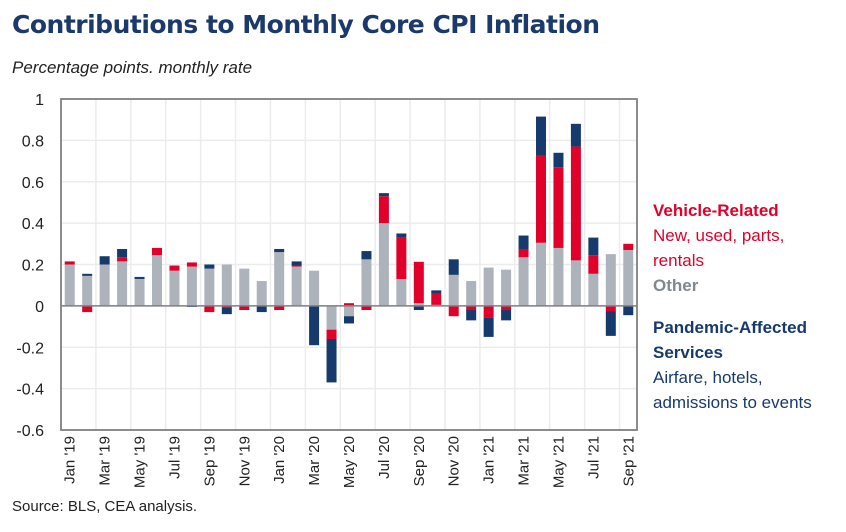 Image resolution: width=846 pixels, height=532 pixels. Describe the element at coordinates (489, 460) in the screenshot. I see `x-tick-label: Jan '21` at that location.